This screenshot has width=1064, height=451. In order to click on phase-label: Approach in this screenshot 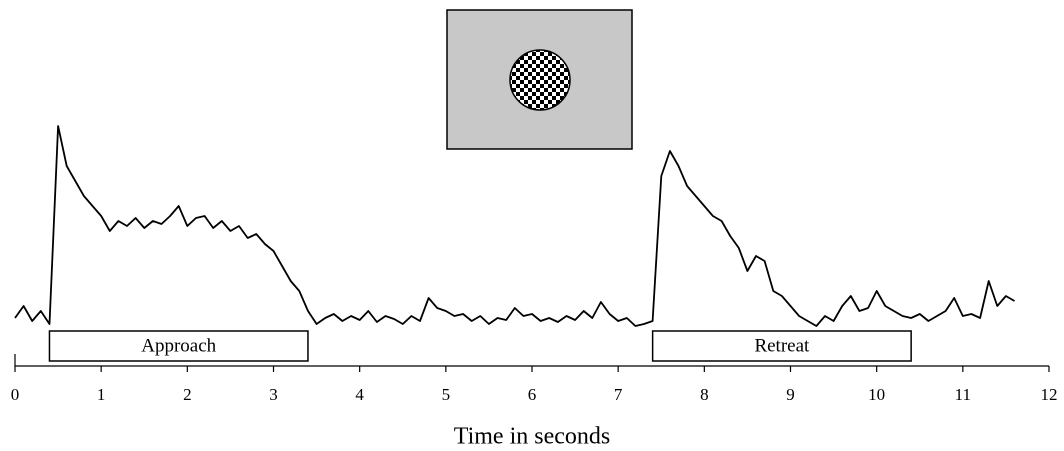, I will do `click(178, 345)`.